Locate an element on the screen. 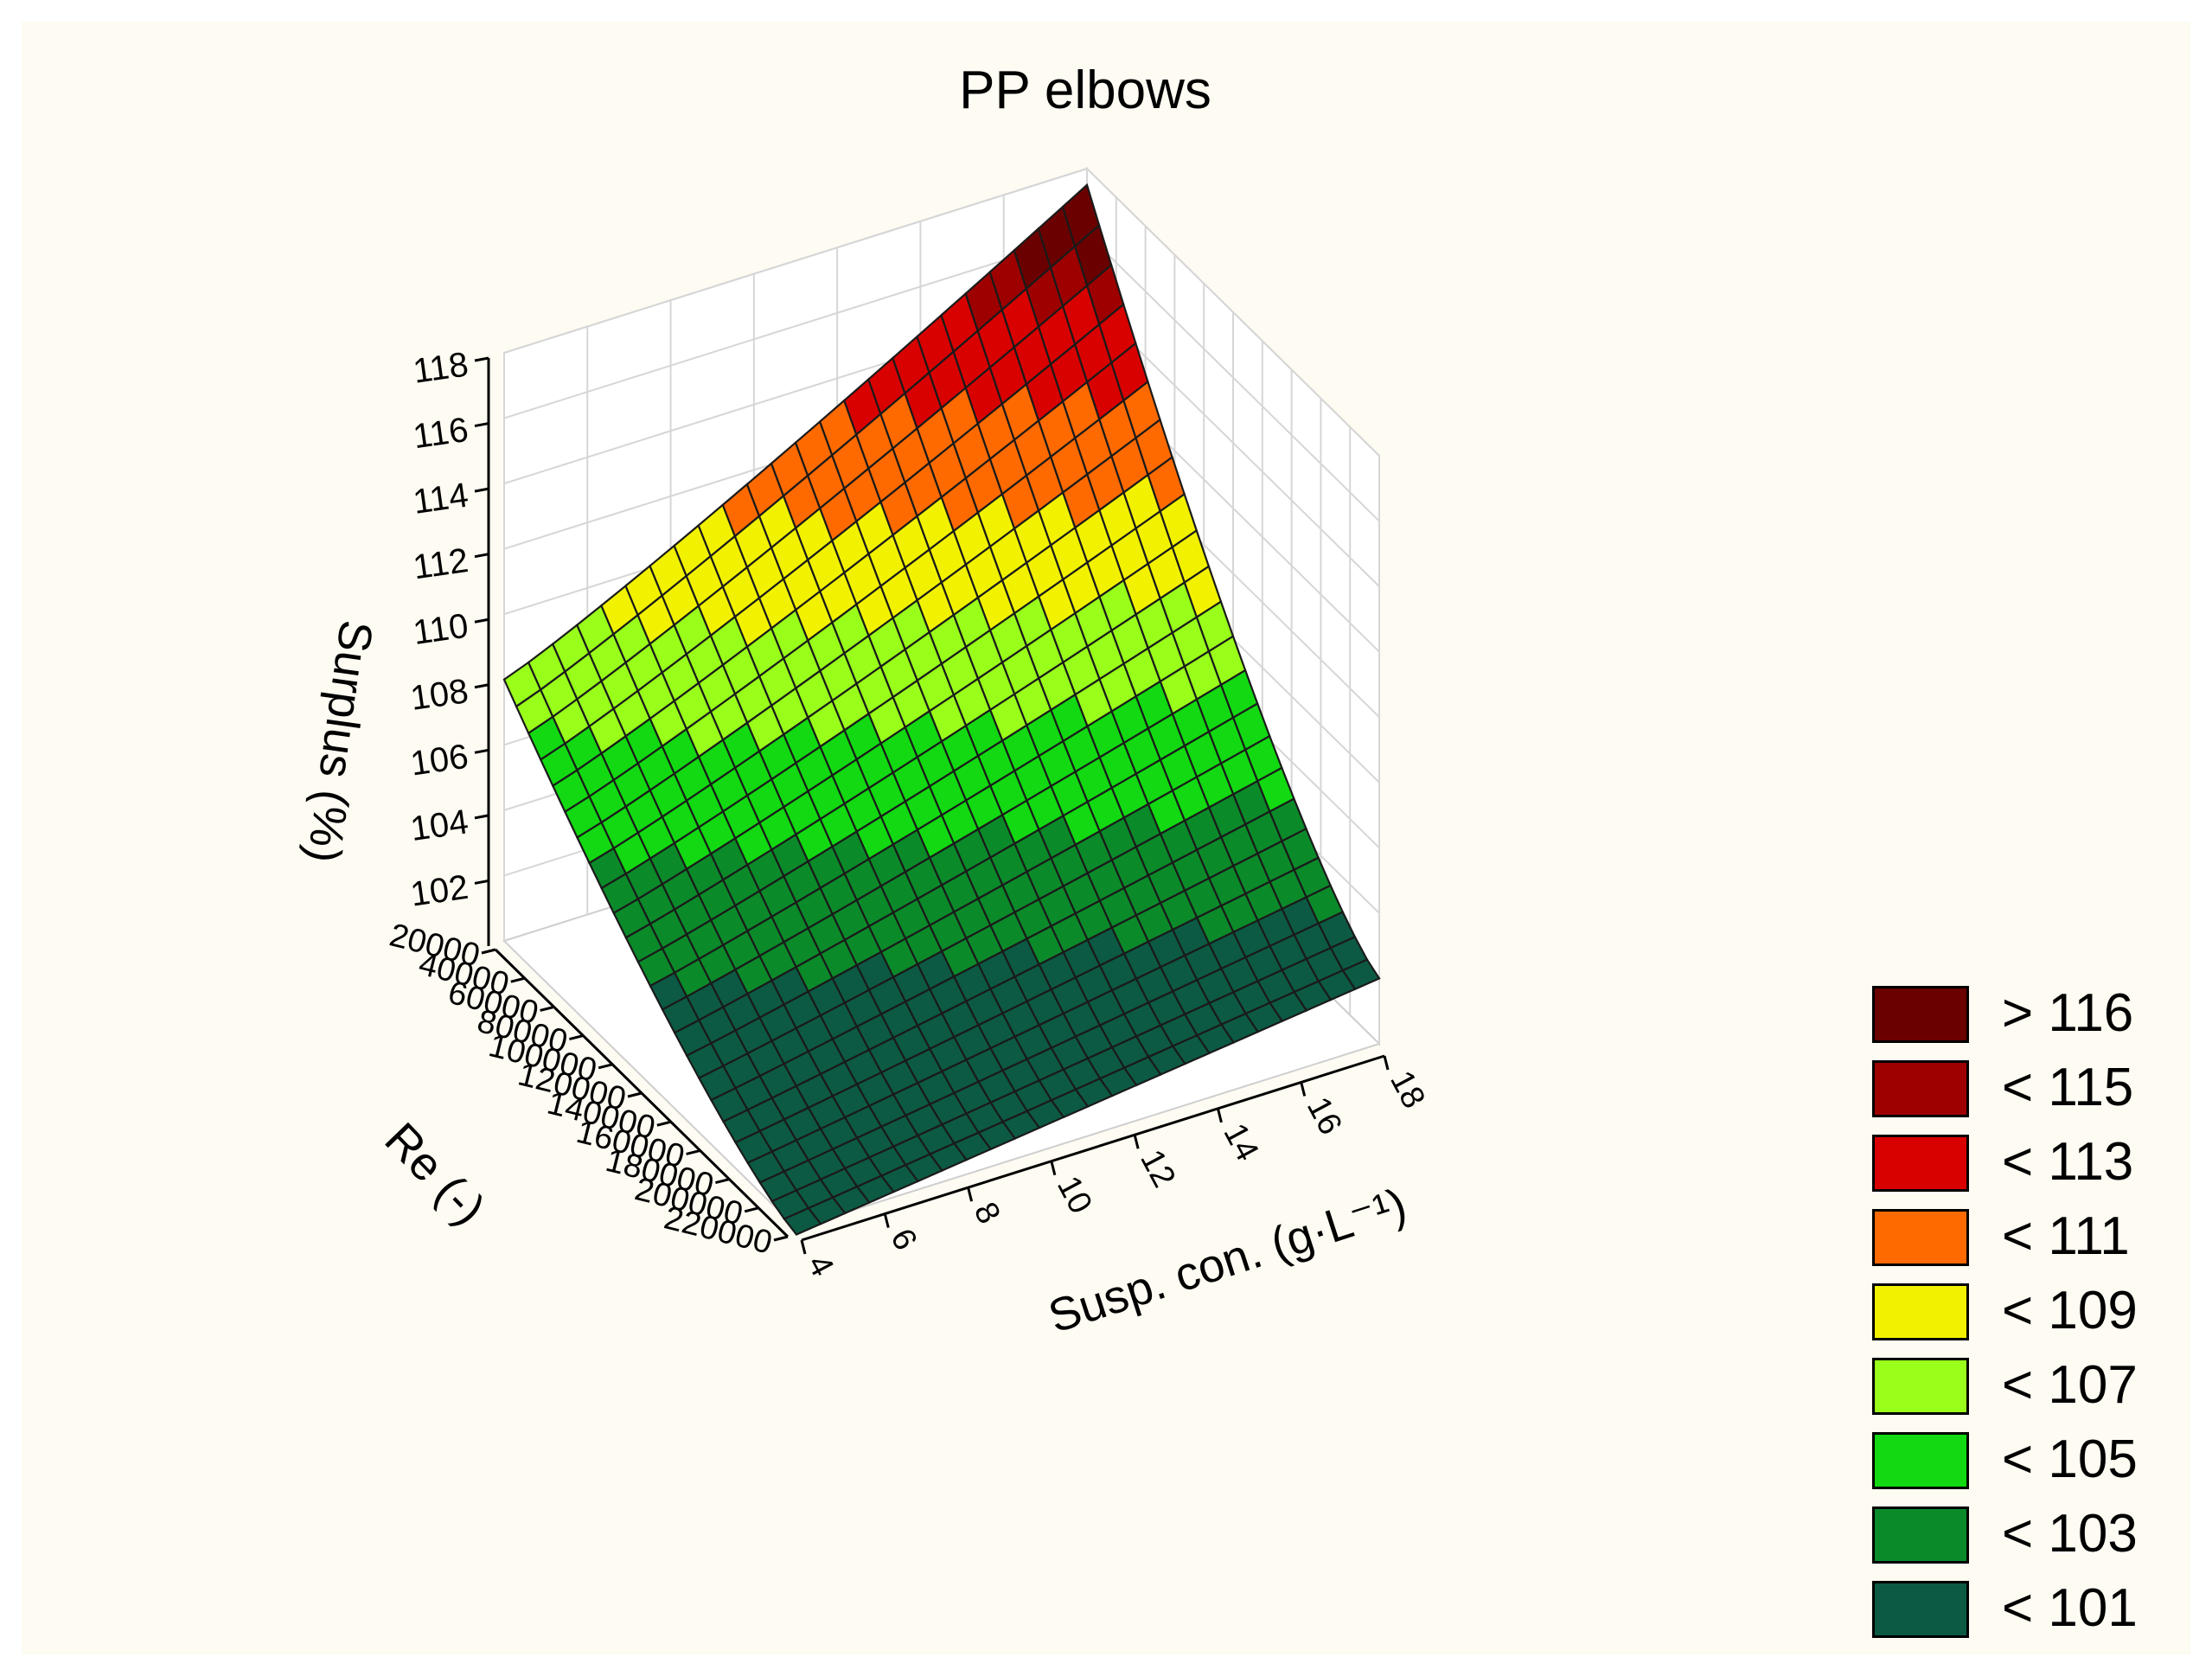 The image size is (2212, 1676). z-tick-label: 116 is located at coordinates (440, 433).